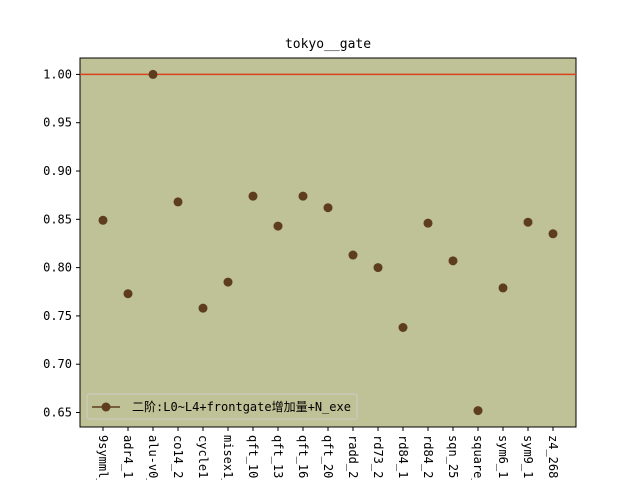 This screenshot has width=640, height=480. I want to click on y-axis: 0.65 0.70 0.75 0.80 0.85 0.90 0.95 1.00, so click(61, 243).